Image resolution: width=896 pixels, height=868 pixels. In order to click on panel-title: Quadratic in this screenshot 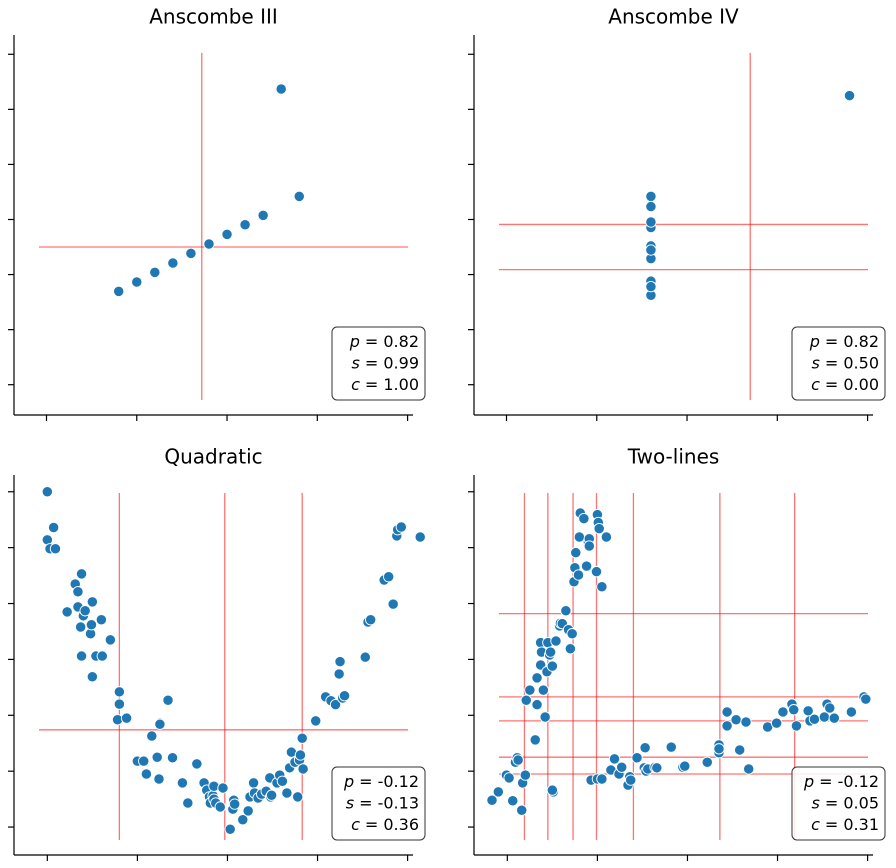, I will do `click(213, 457)`.